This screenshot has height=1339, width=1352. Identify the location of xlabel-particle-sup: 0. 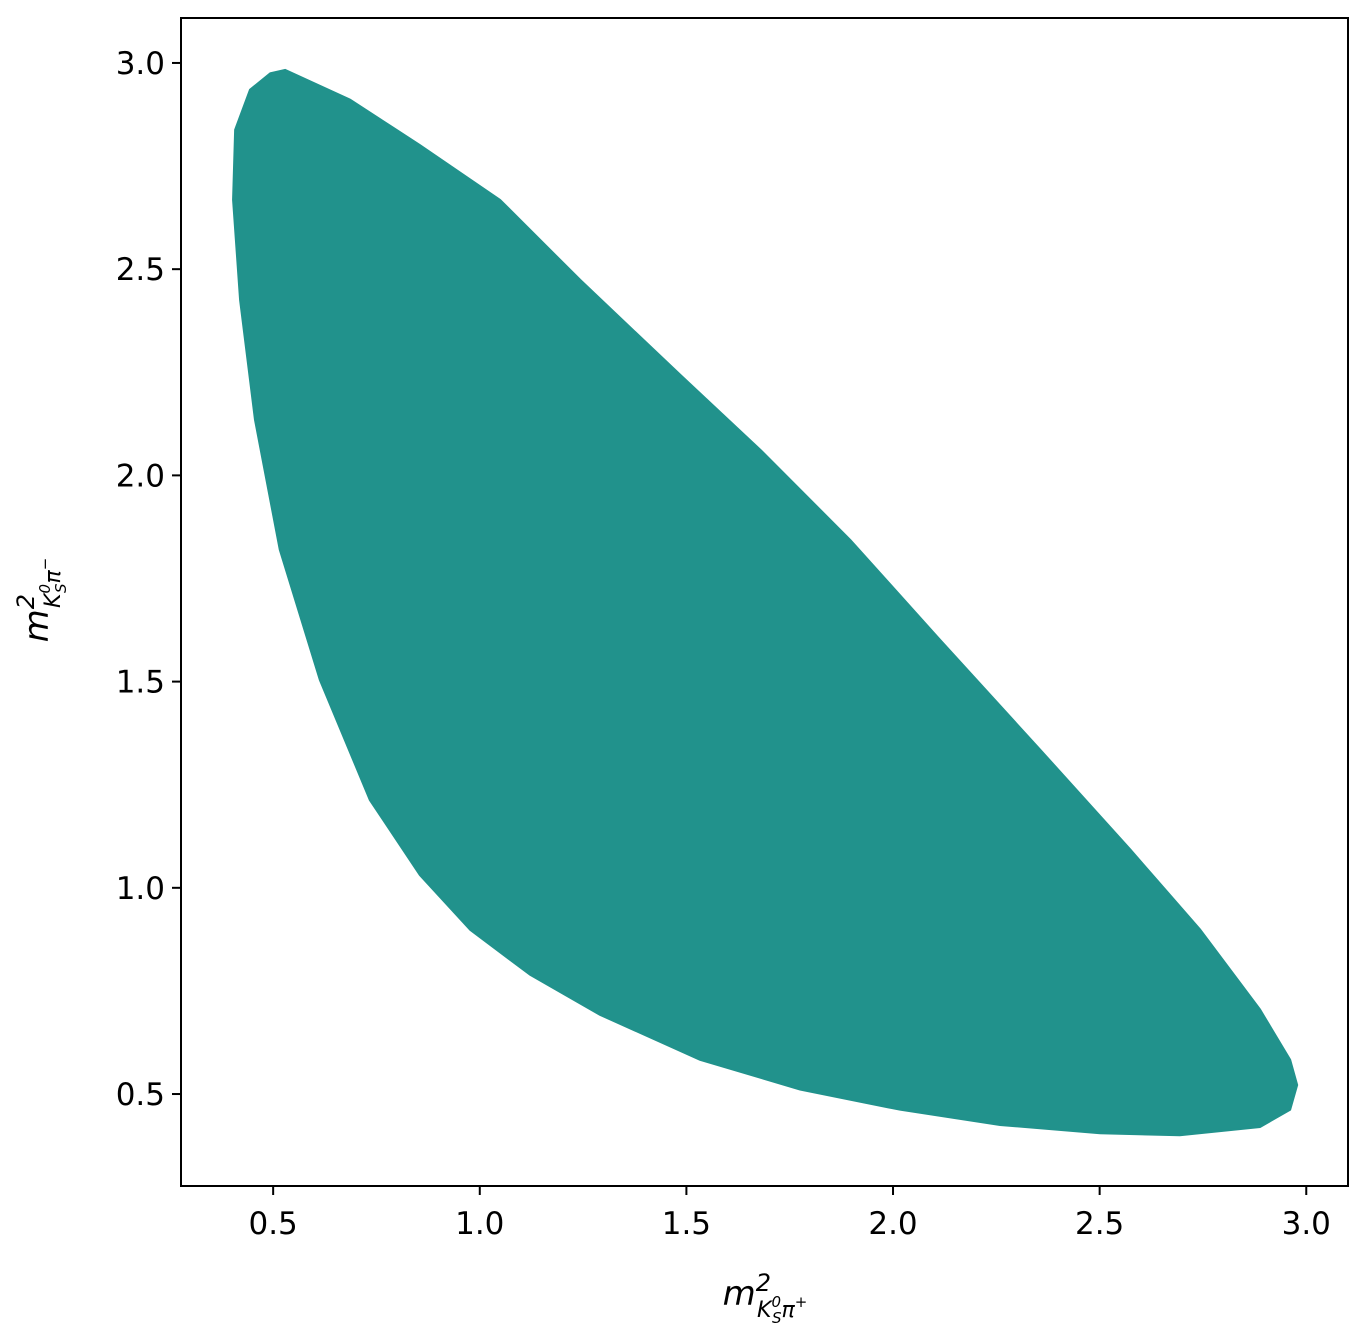
(776, 1302).